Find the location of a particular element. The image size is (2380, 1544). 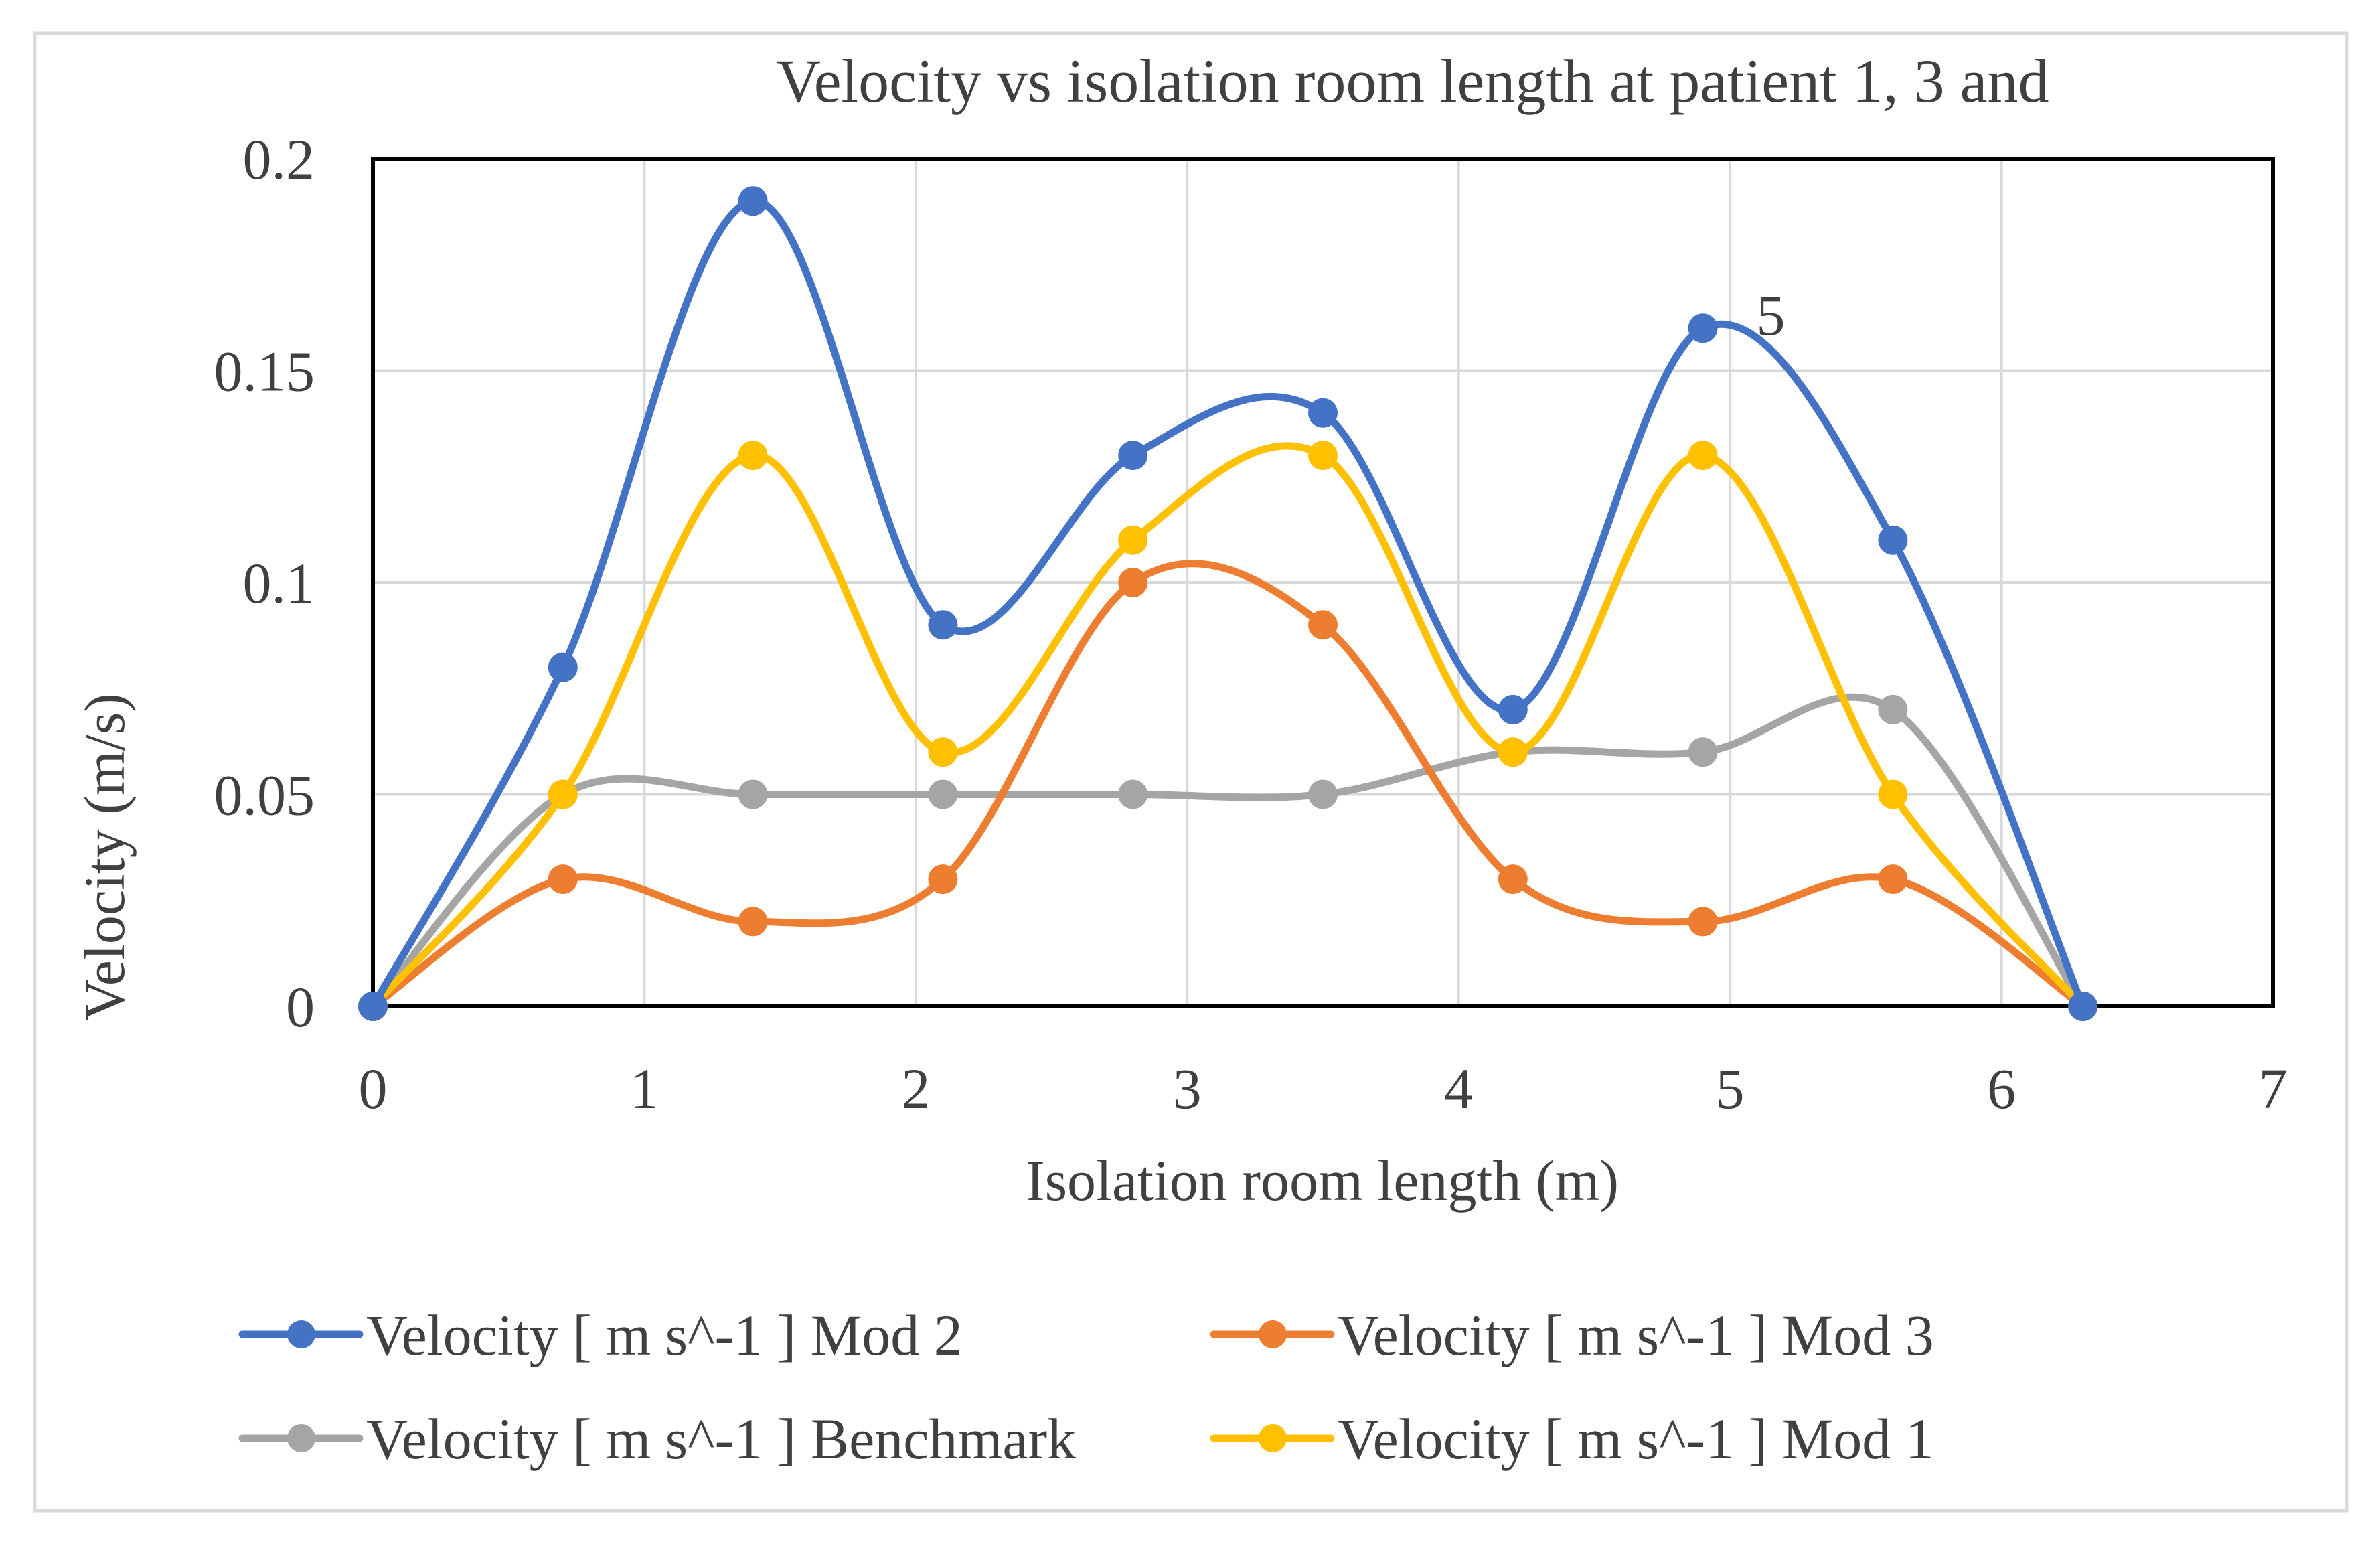

x-tick-label-7: 7 is located at coordinates (2273, 1089).